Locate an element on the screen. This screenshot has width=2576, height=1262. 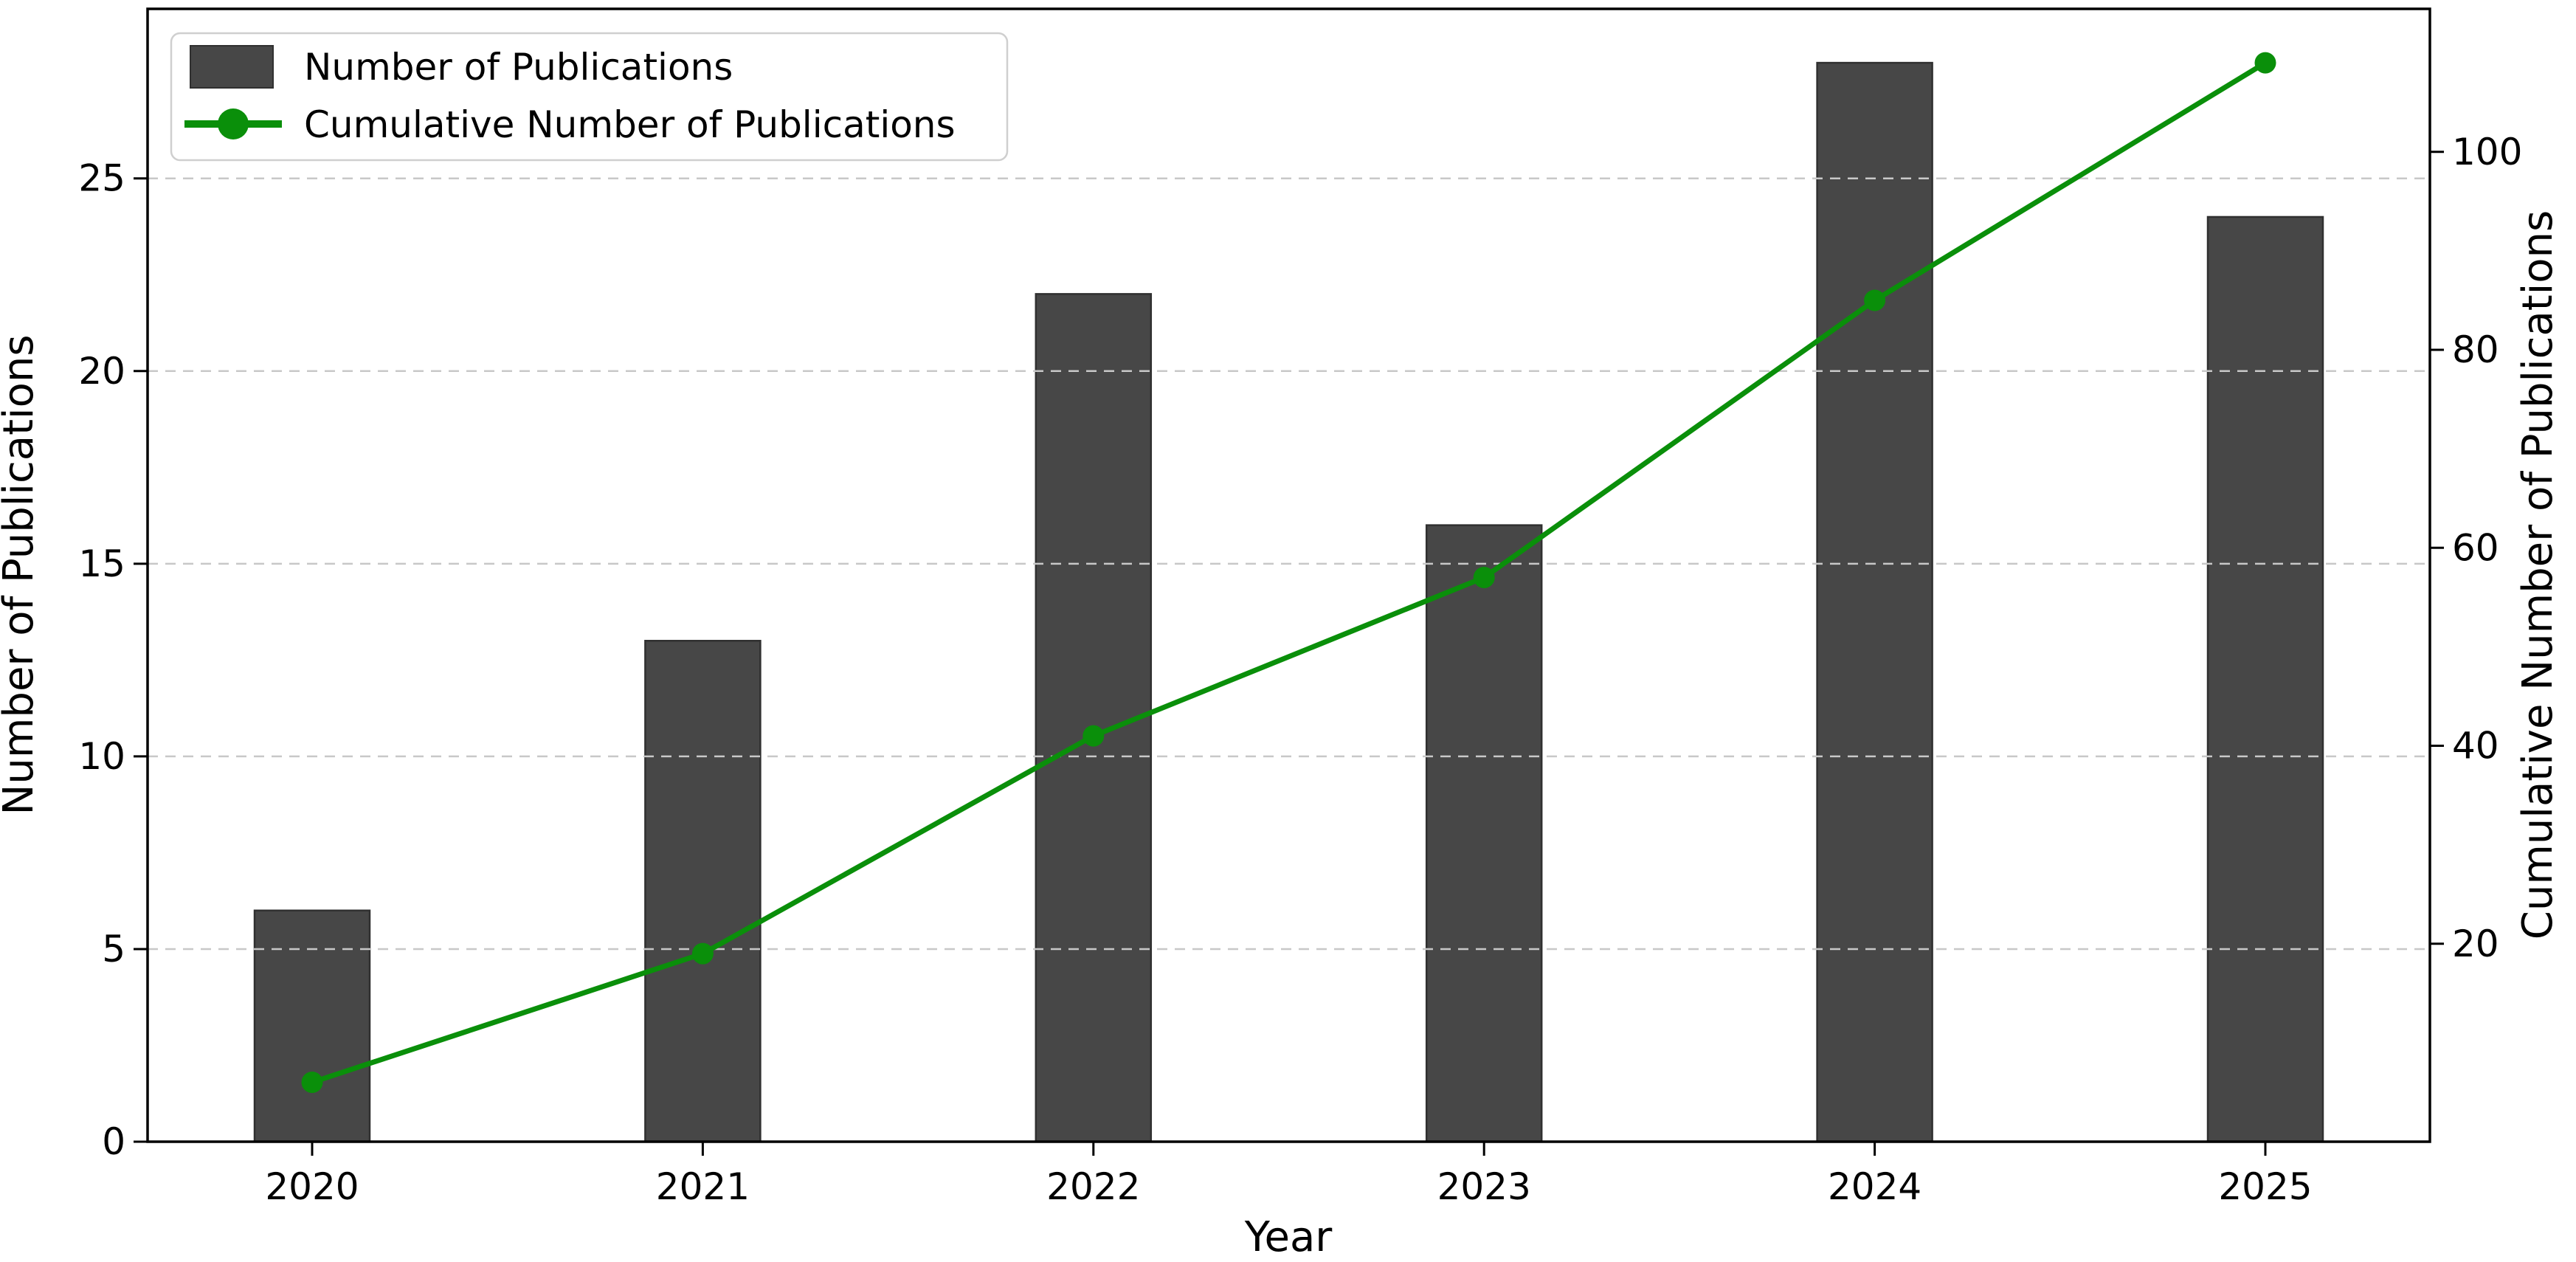
x-tick-label-2020: 2020 is located at coordinates (312, 1186).